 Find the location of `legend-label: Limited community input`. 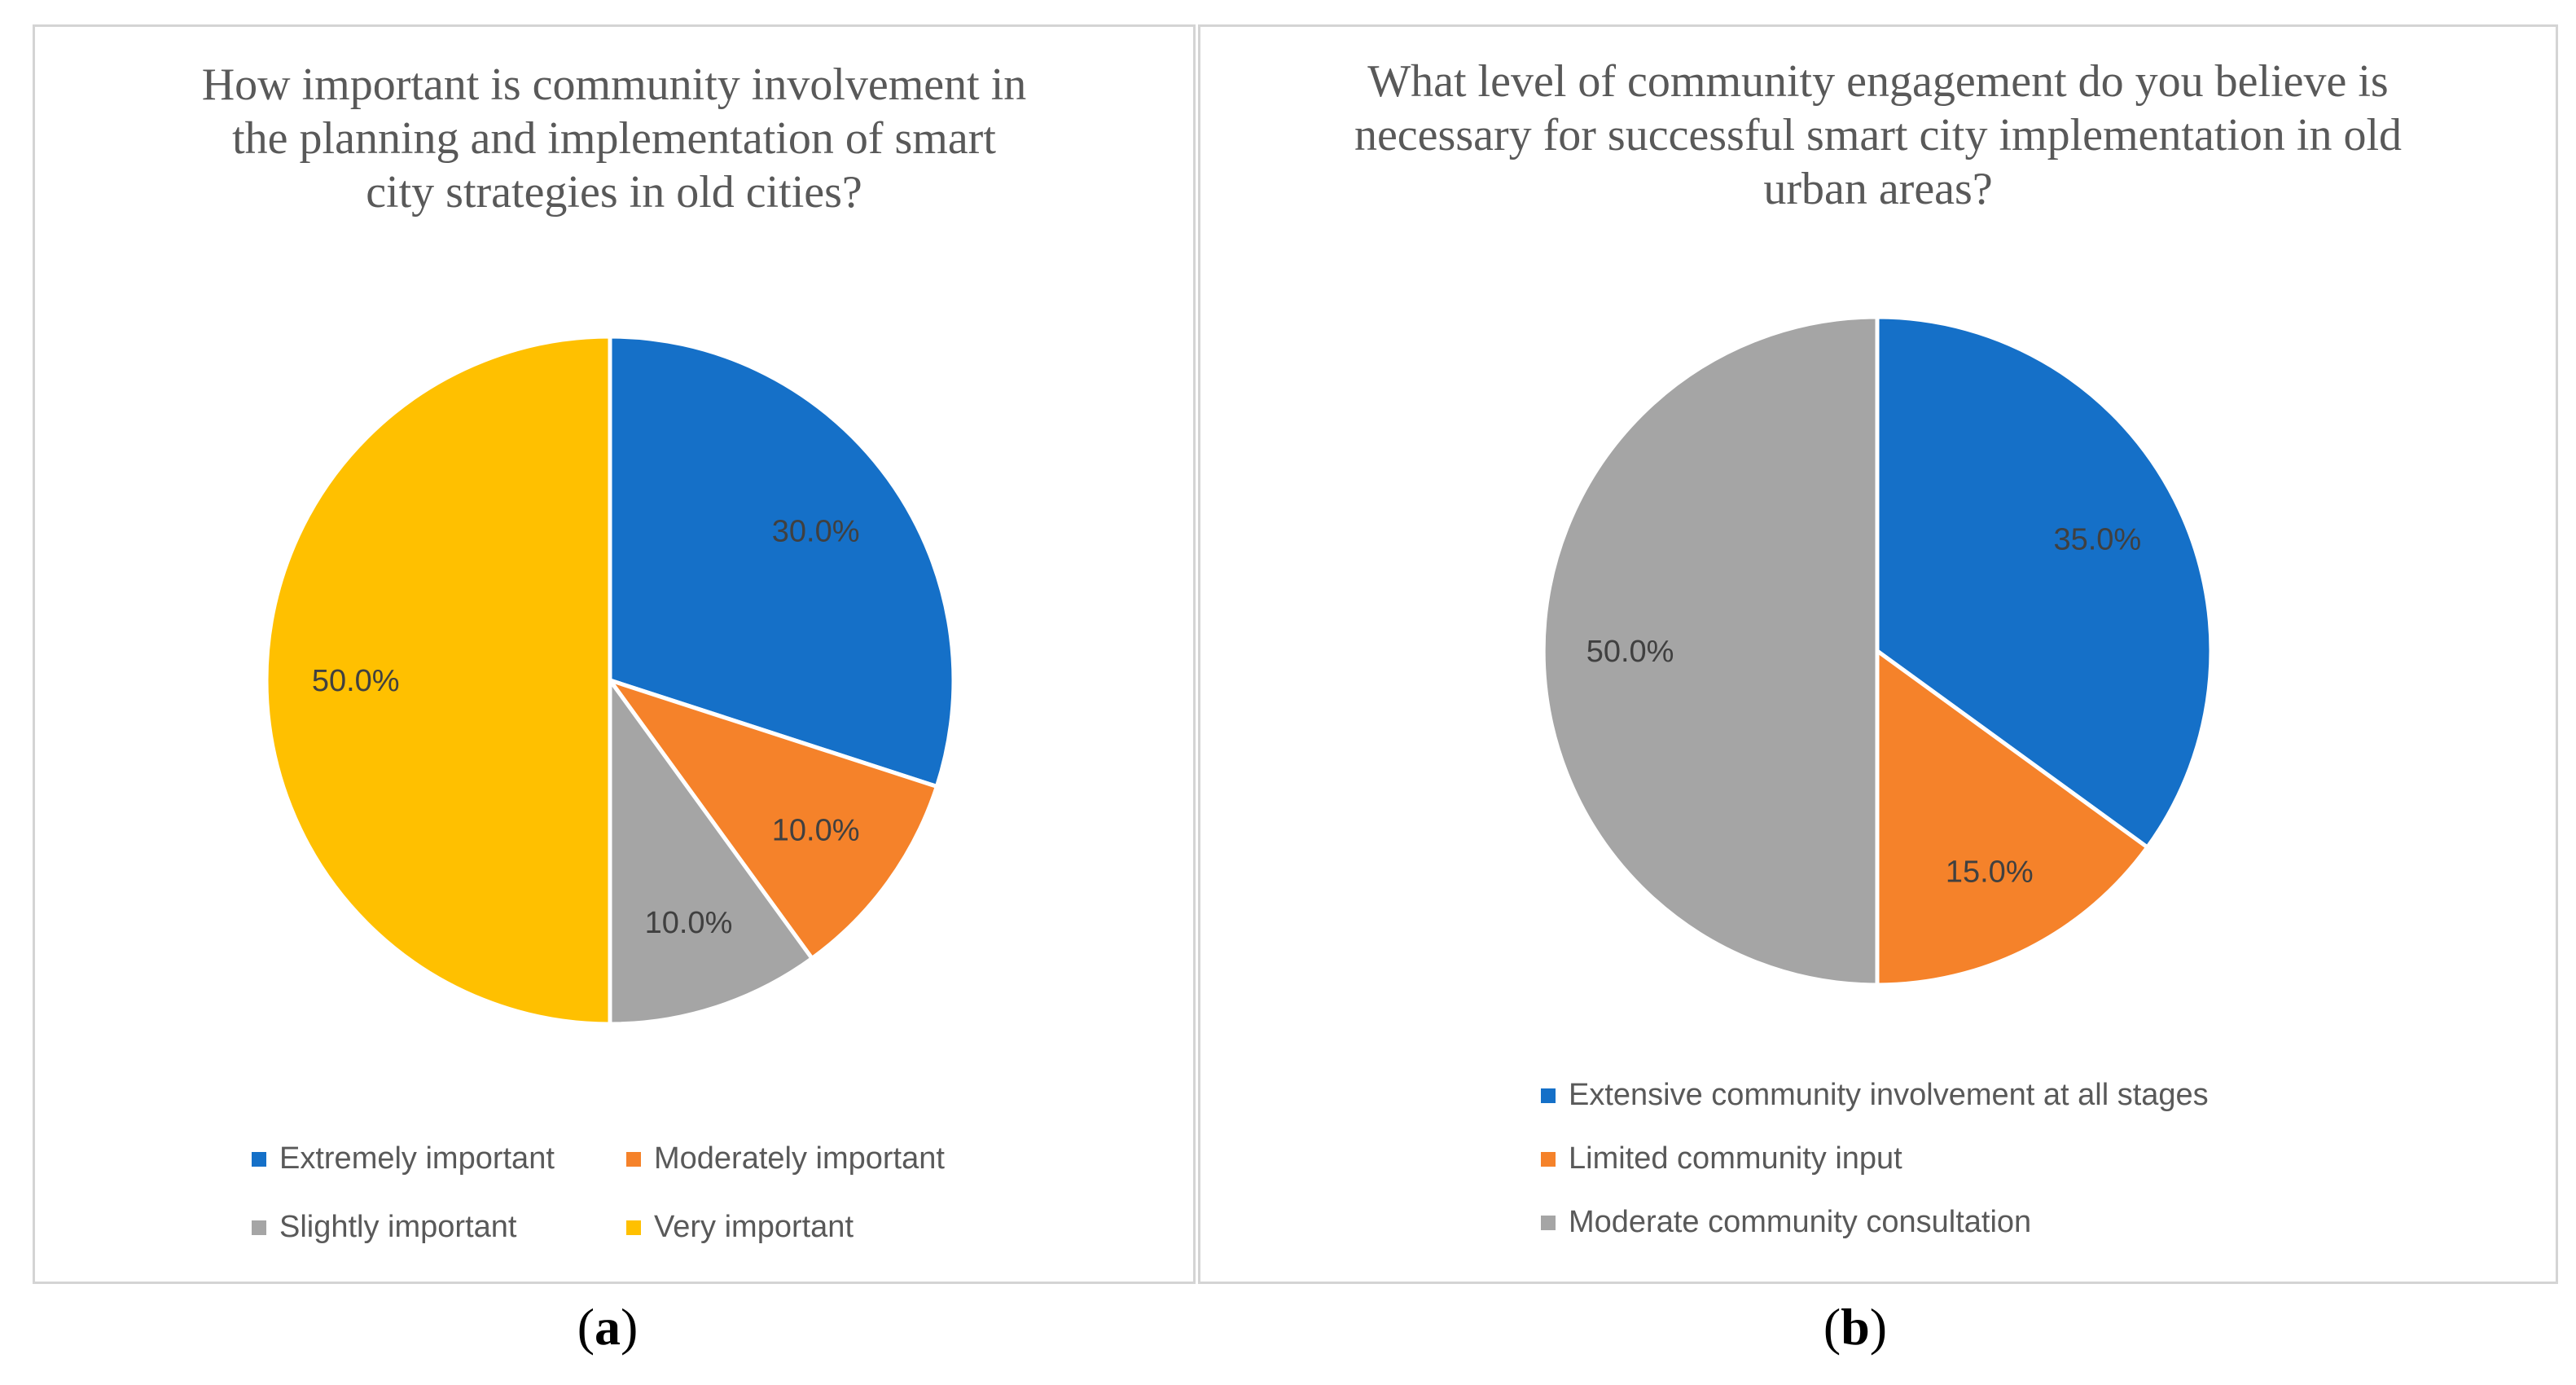

legend-label: Limited community input is located at coordinates (1735, 1158).